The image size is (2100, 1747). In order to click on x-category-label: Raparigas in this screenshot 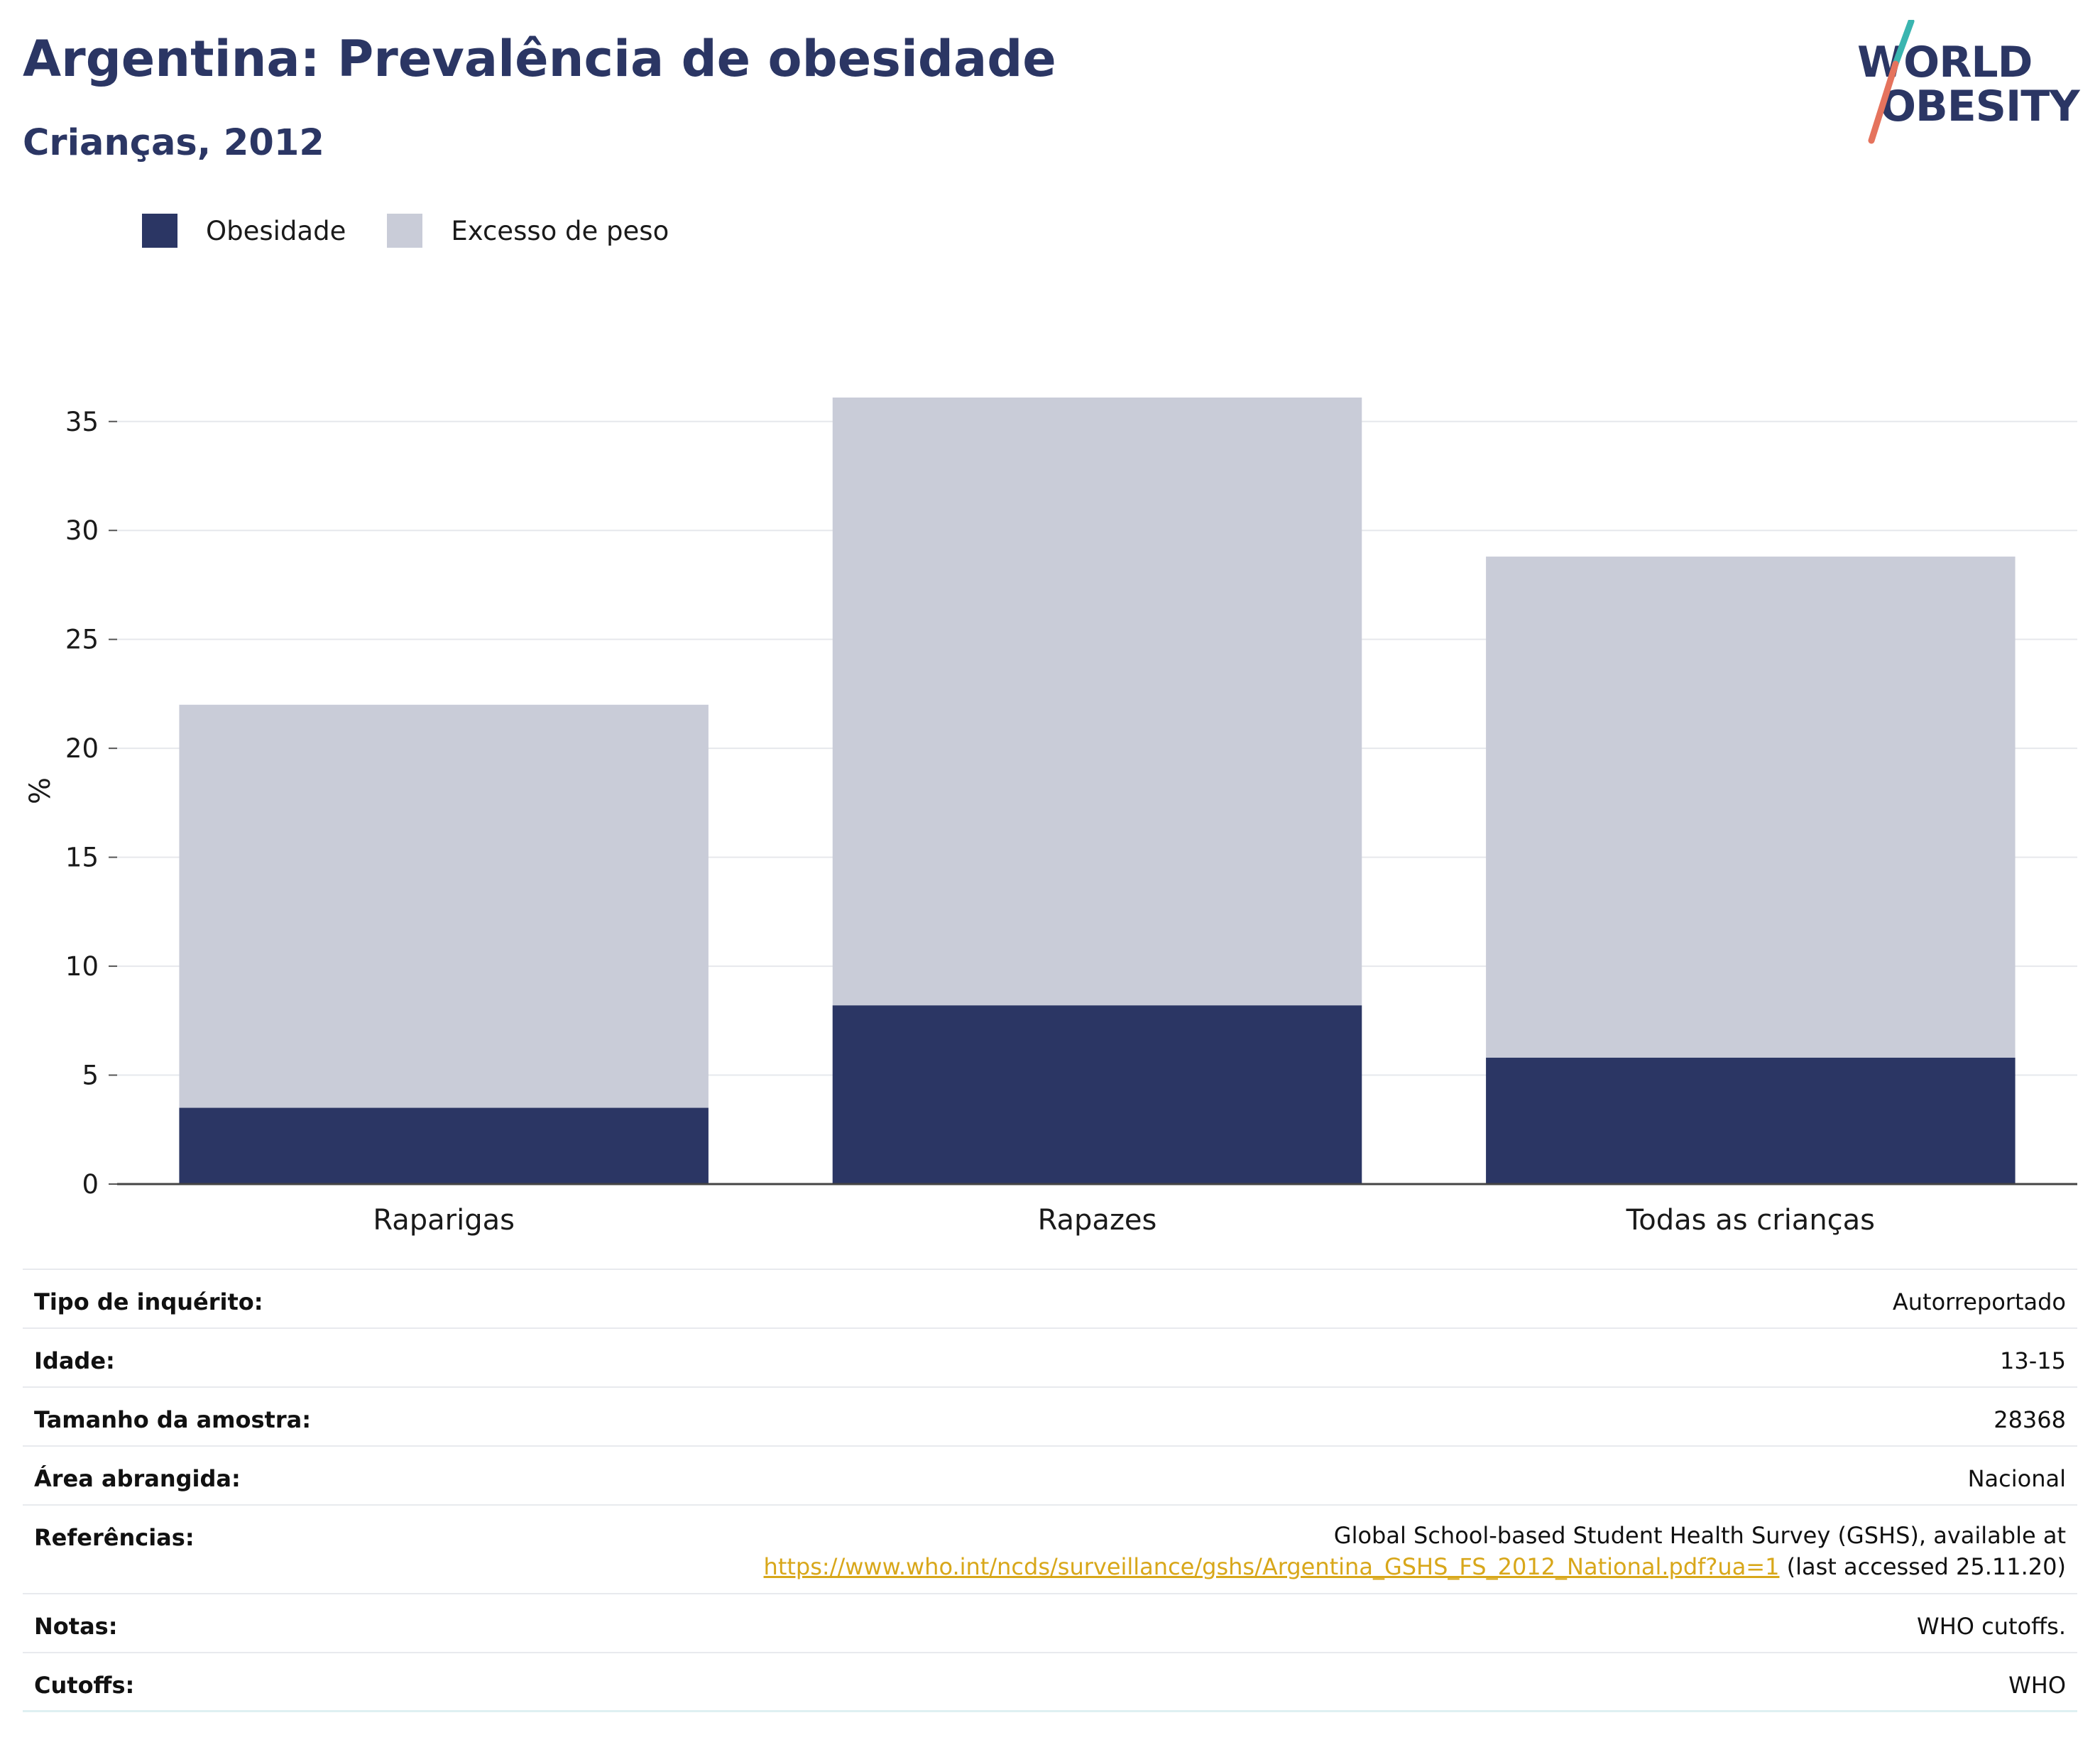, I will do `click(444, 1220)`.